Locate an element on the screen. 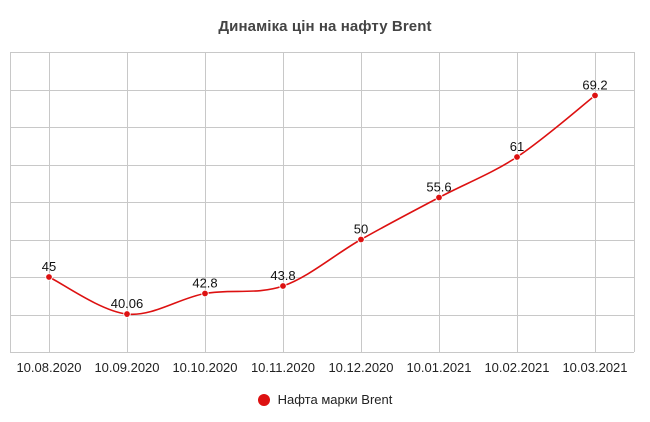 Image resolution: width=650 pixels, height=422 pixels. x-tick-label: 10.12.2020 is located at coordinates (360, 367).